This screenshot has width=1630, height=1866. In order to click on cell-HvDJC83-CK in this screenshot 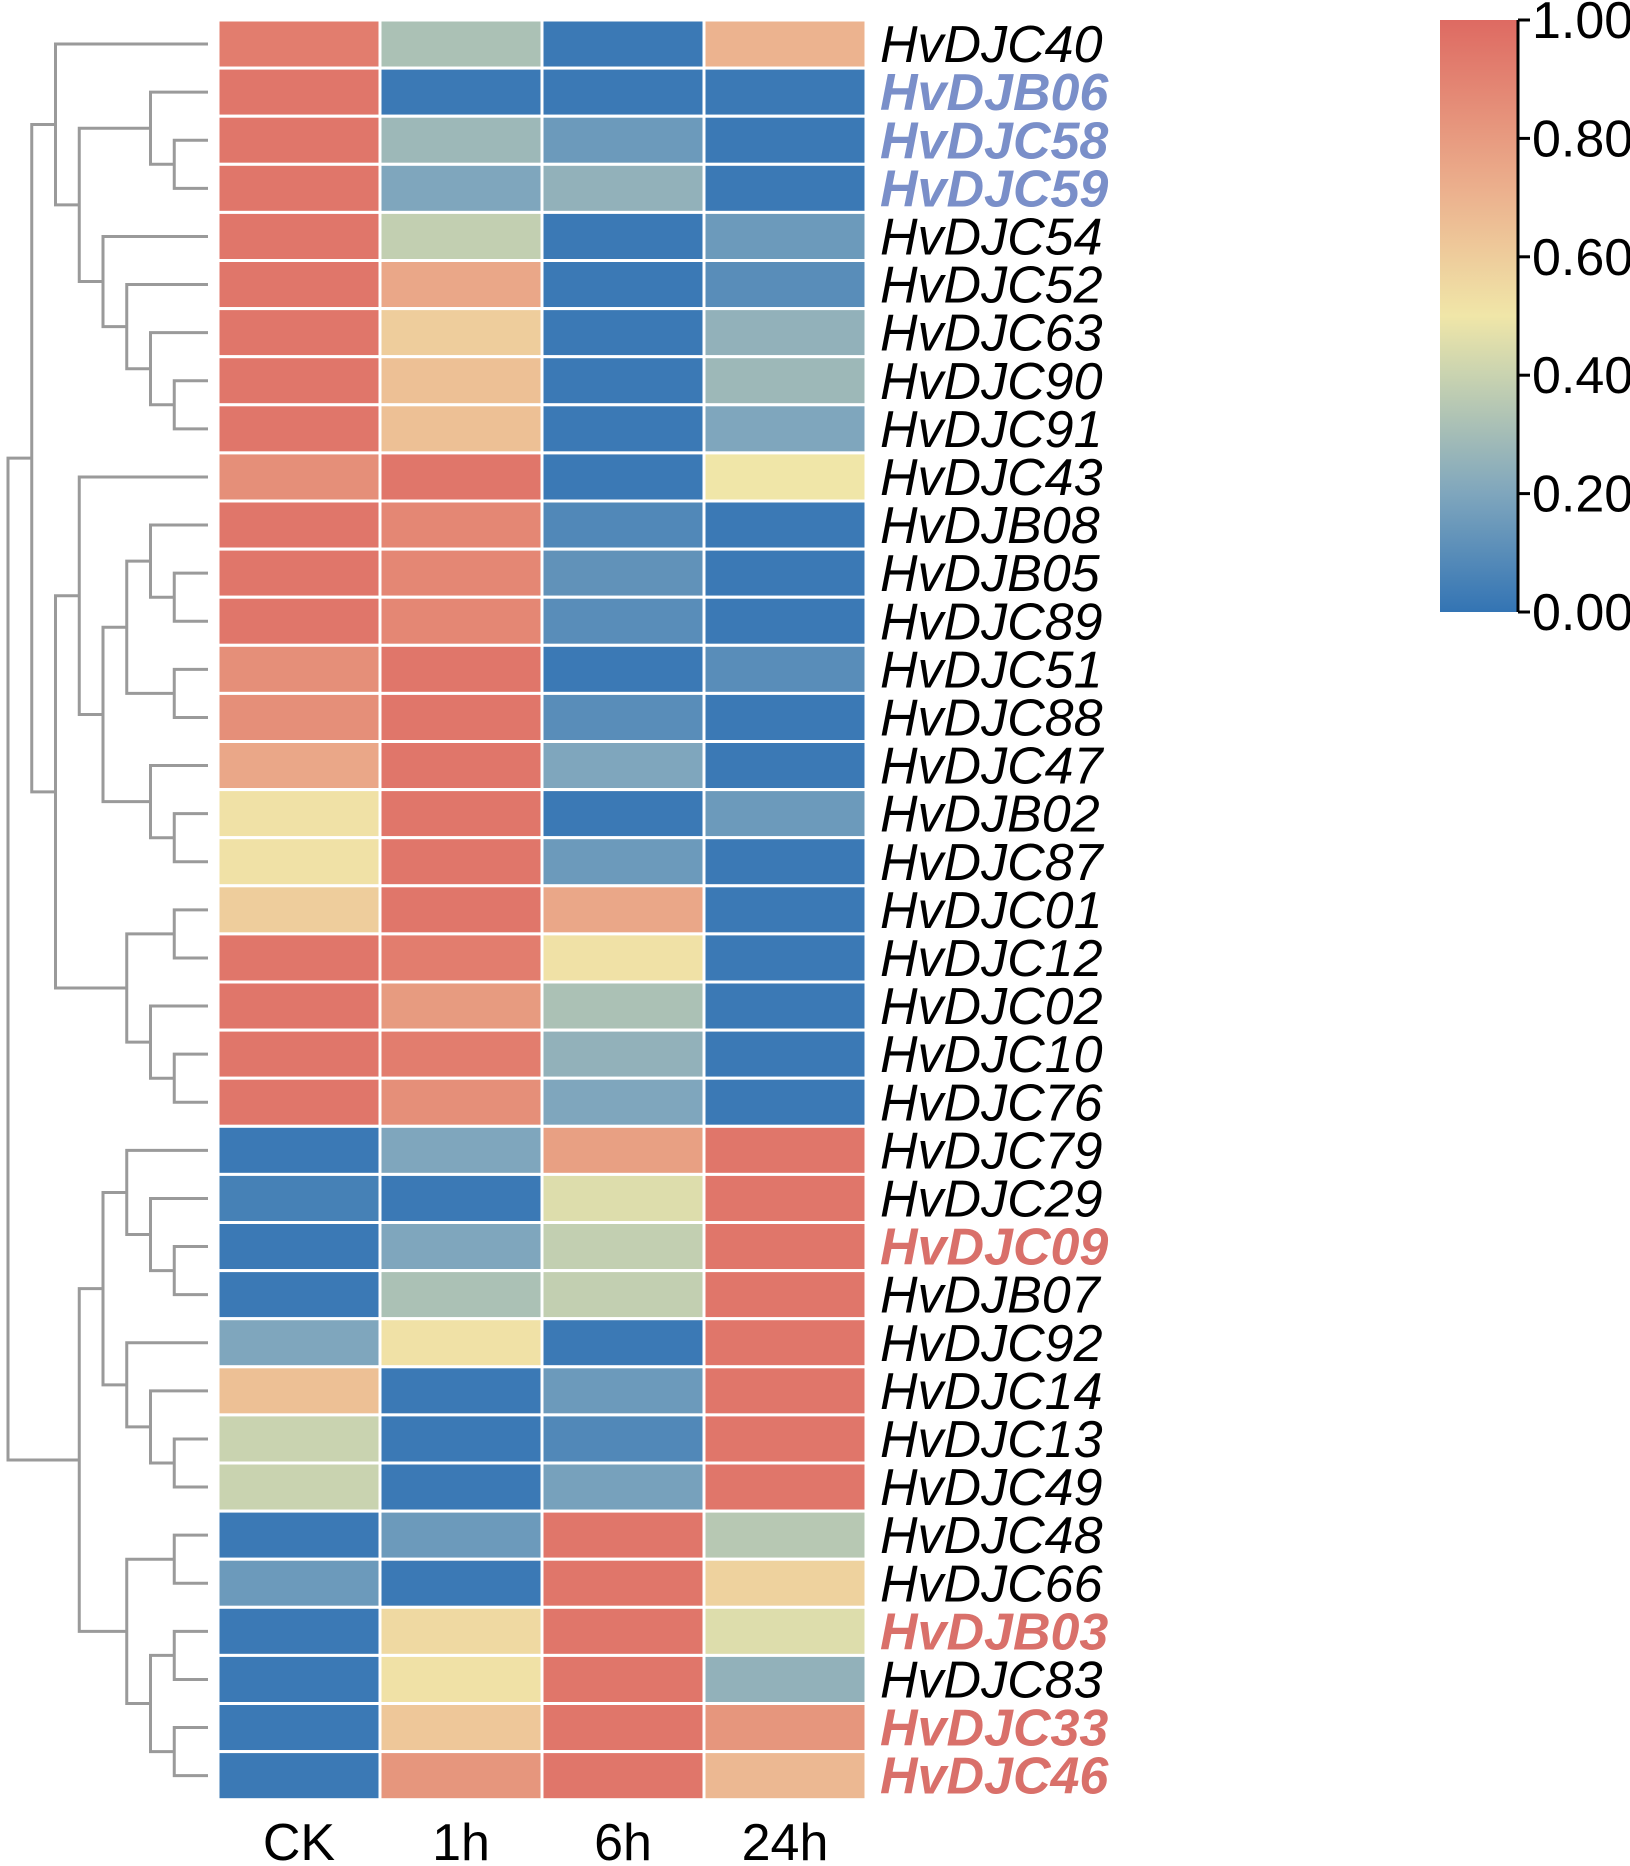, I will do `click(299, 1679)`.